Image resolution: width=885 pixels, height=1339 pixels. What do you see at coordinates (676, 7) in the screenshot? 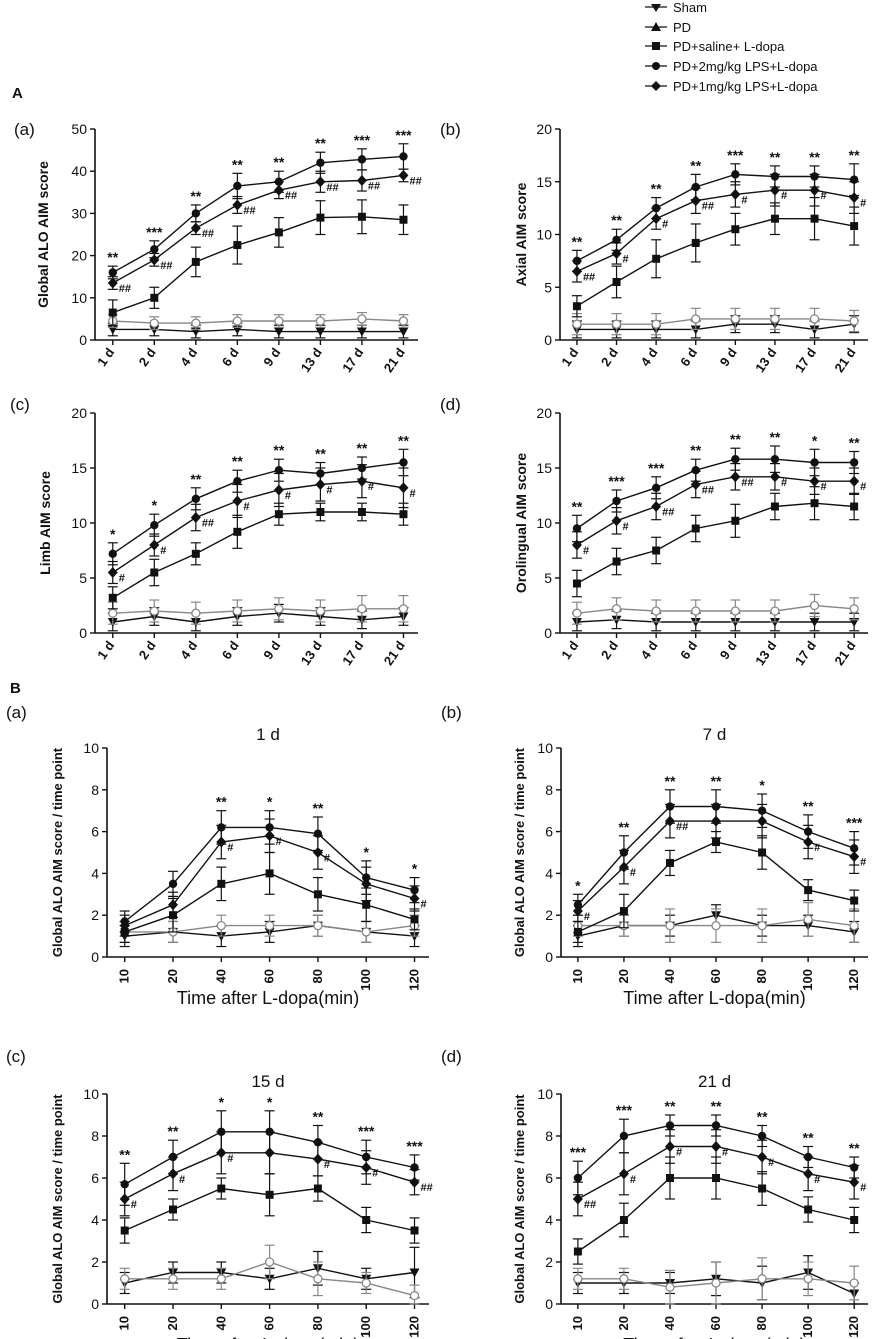
I see `legend-entry-sham: Sham` at bounding box center [676, 7].